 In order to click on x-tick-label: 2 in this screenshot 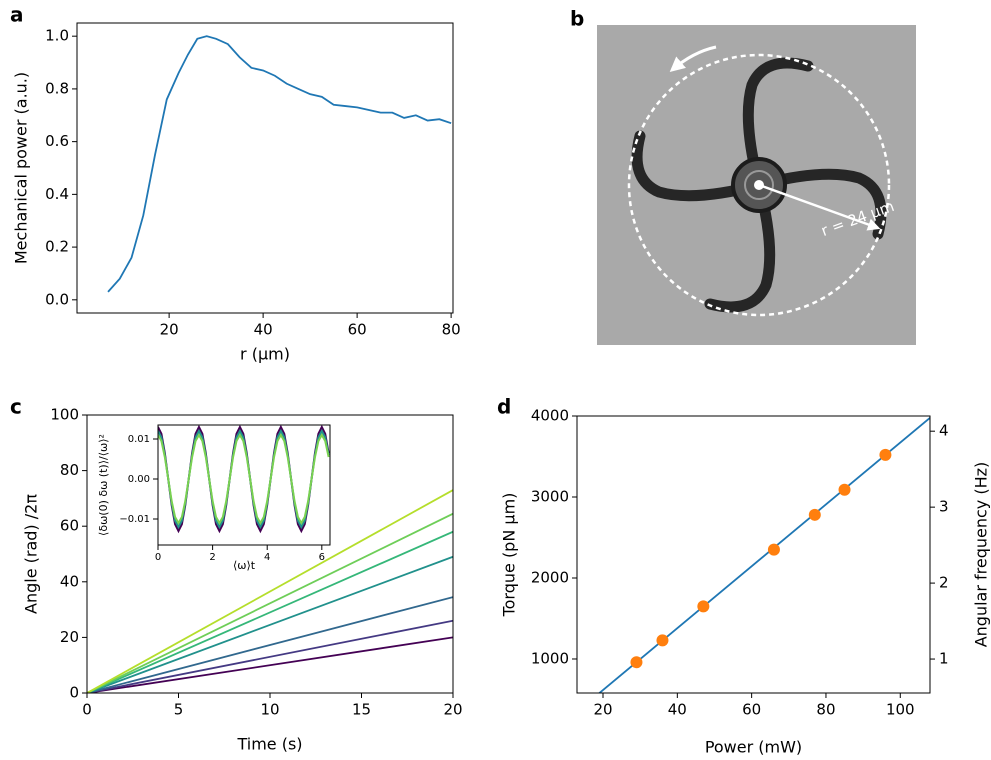, I will do `click(212, 557)`.